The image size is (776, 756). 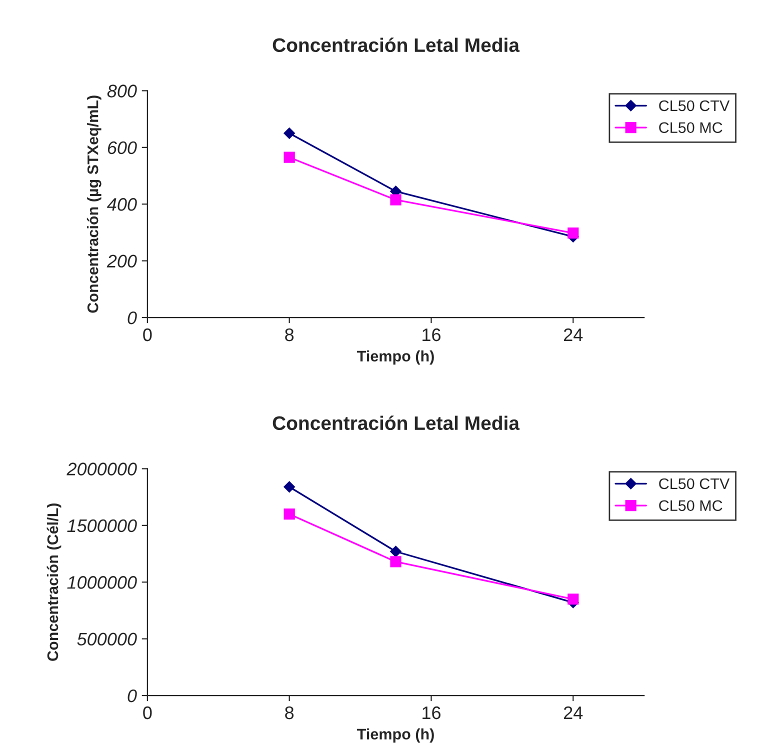 I want to click on y-tick-label: 400, so click(x=122, y=204).